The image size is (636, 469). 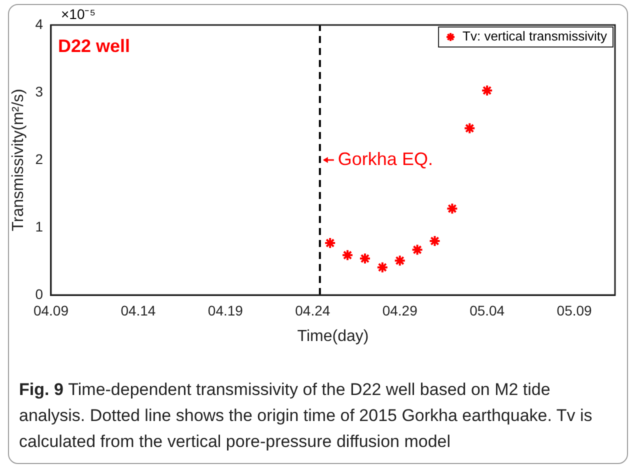 What do you see at coordinates (138, 310) in the screenshot?
I see `x-tick-label: 04.14` at bounding box center [138, 310].